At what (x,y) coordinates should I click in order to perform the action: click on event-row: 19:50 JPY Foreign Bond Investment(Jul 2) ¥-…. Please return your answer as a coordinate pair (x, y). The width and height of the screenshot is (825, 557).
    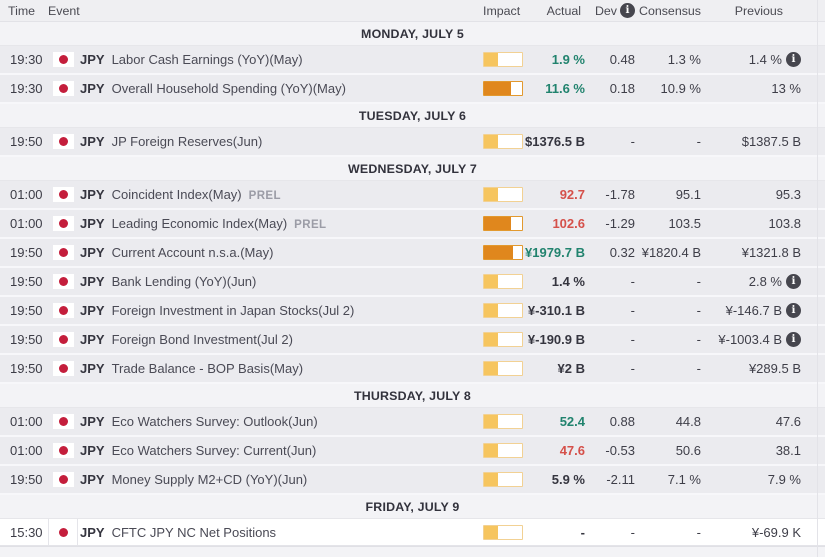
    Looking at the image, I should click on (412, 340).